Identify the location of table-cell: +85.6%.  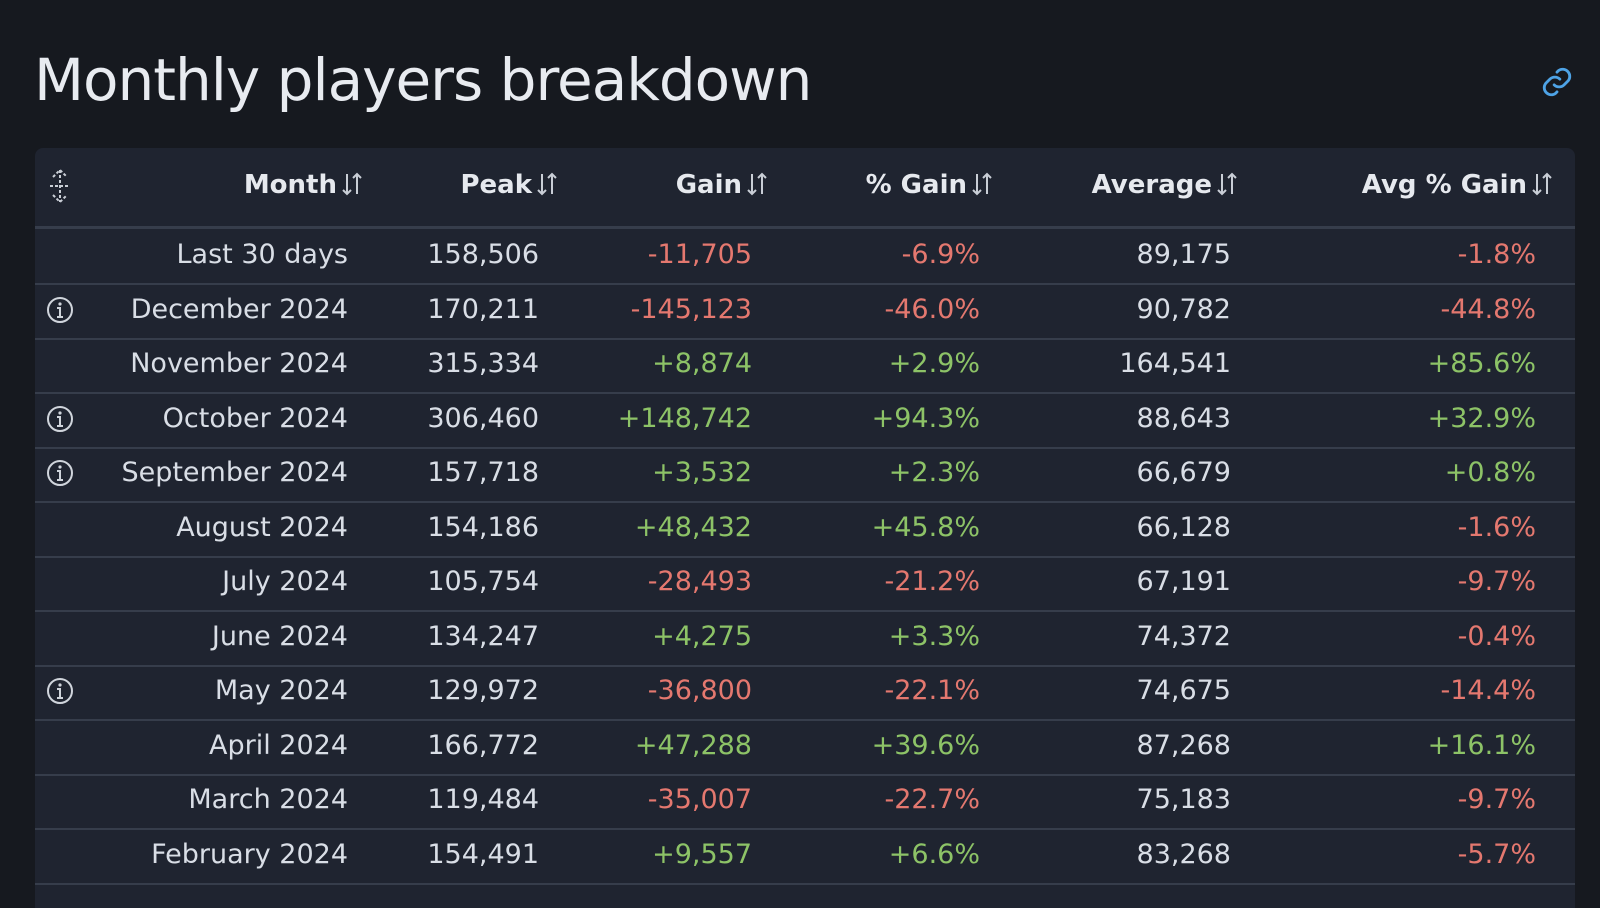
(1481, 363).